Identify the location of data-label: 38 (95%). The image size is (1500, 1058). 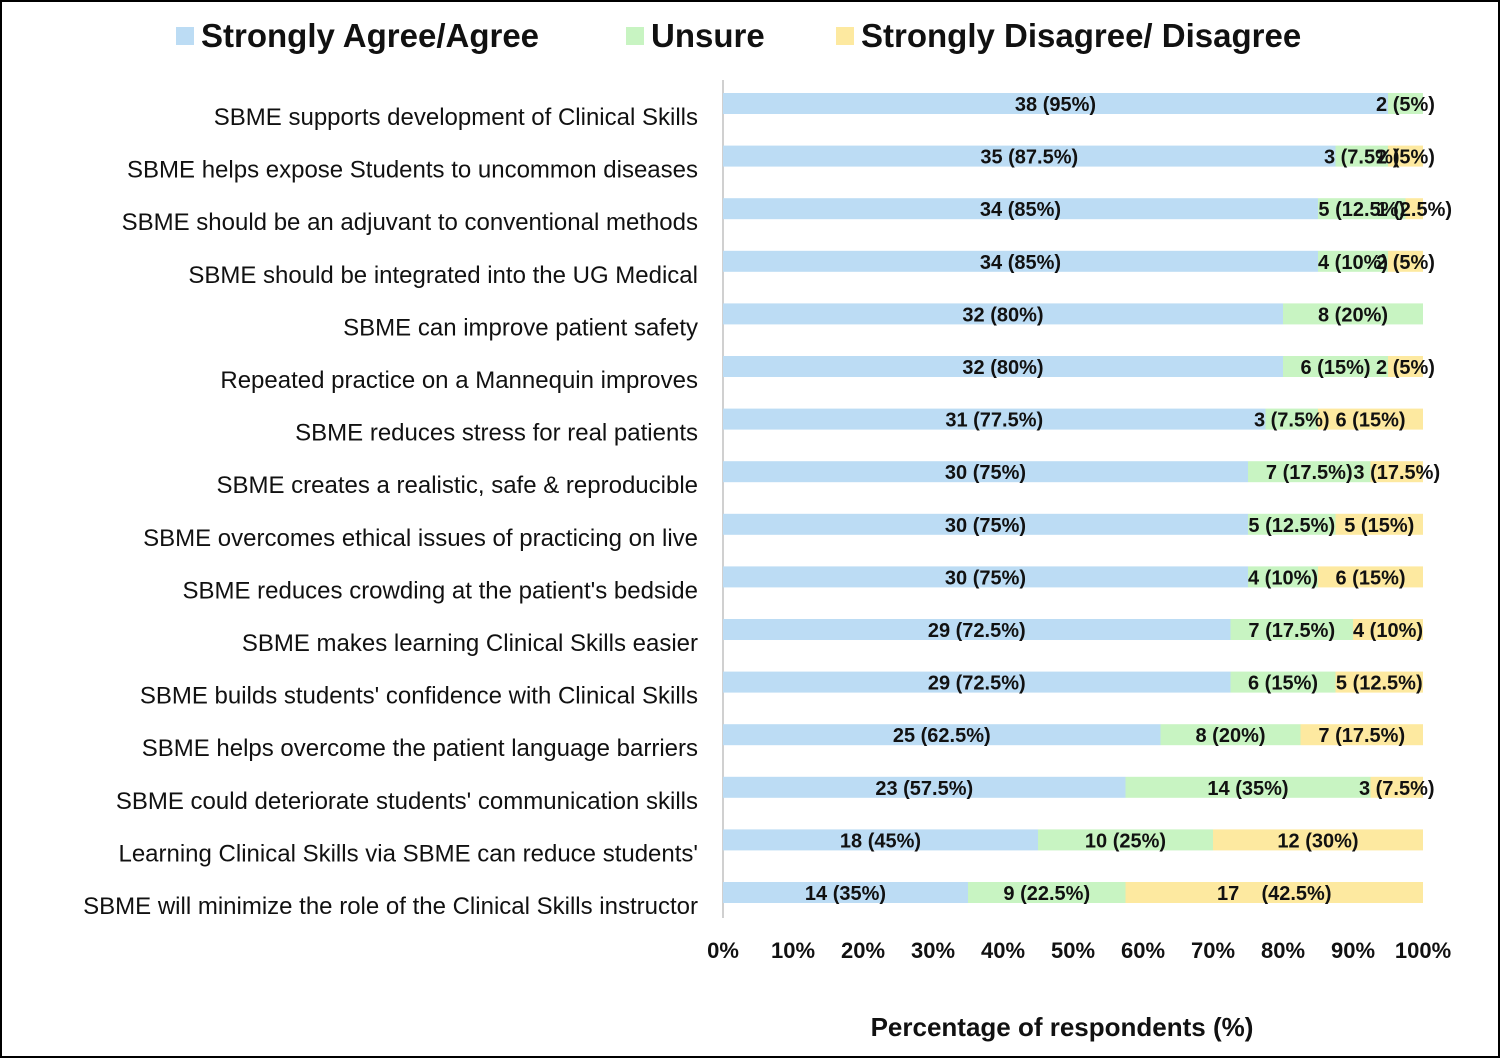
(1055, 105).